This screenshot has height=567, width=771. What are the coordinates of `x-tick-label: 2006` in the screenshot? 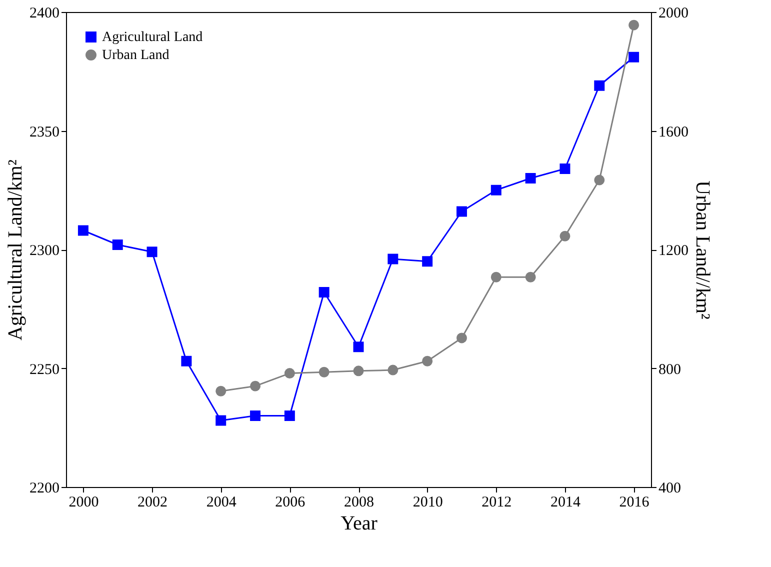 It's located at (290, 502).